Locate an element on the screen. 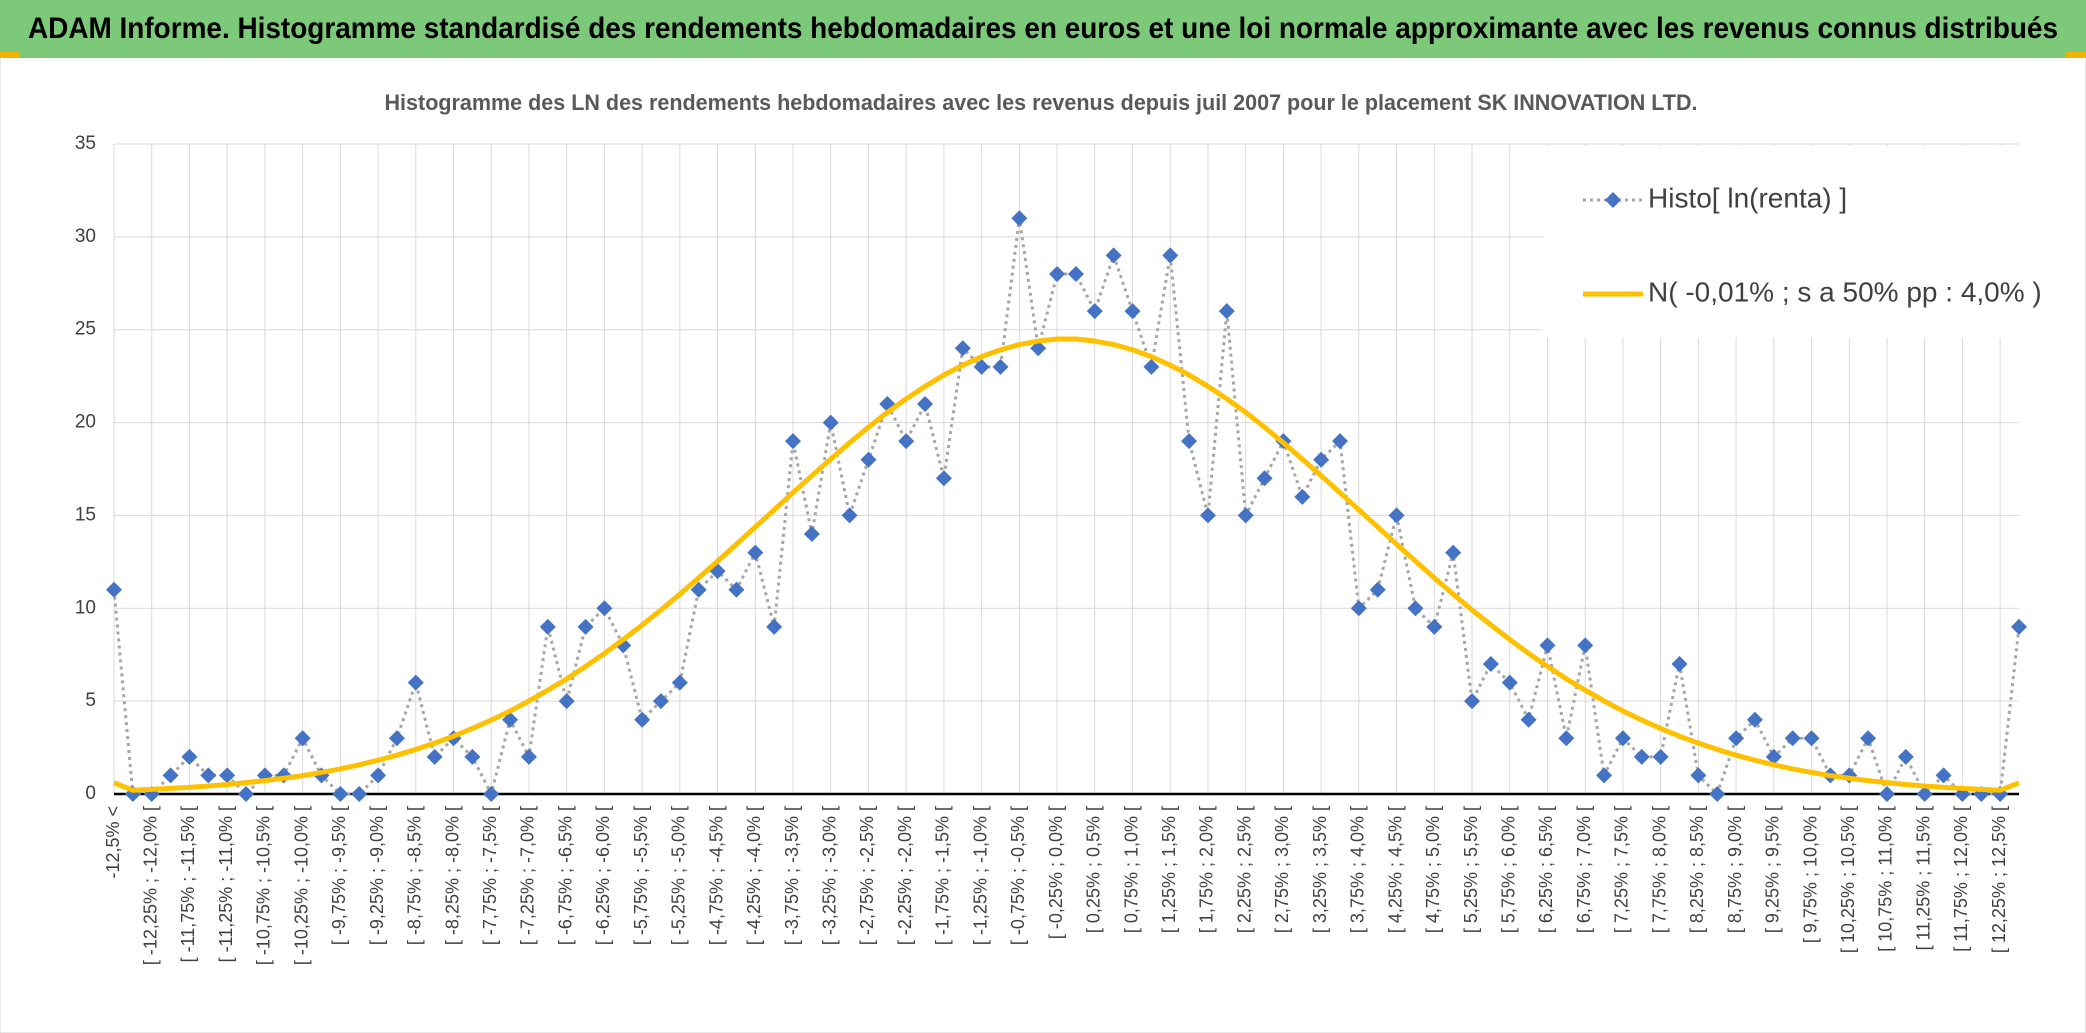 This screenshot has height=1033, width=2086. x-tick-label: [ -3,25% ; -3,0% [ is located at coordinates (829, 875).